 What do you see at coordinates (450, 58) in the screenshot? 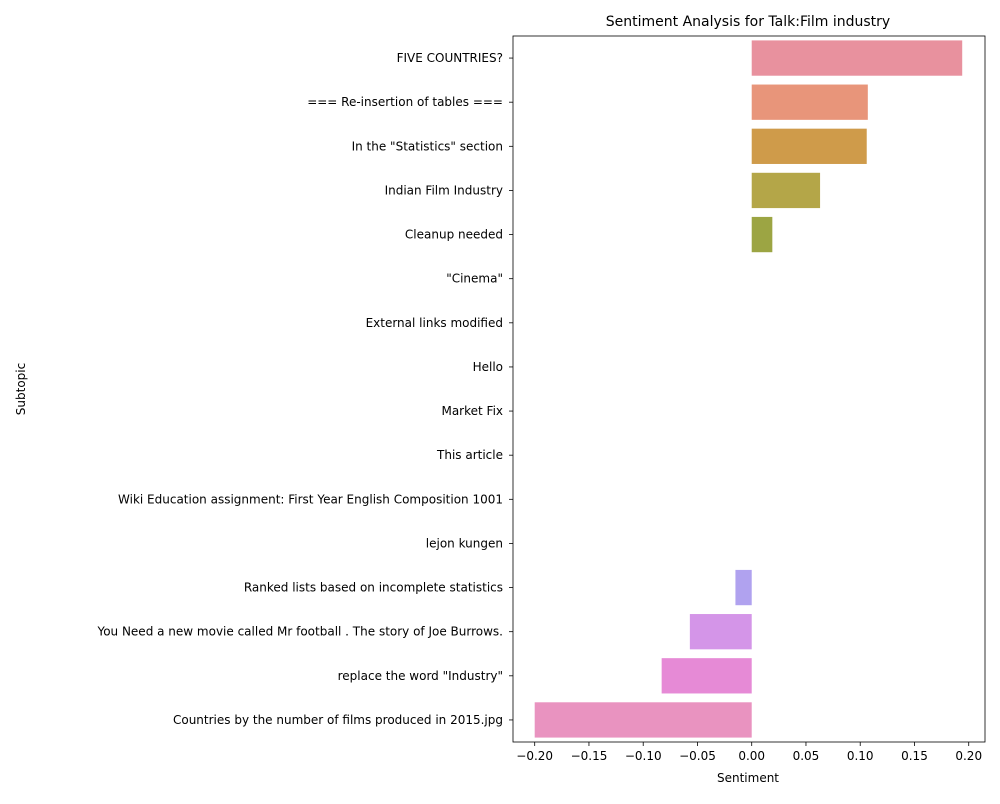
I see `y-tick-label: FIVE COUNTRIES?` at bounding box center [450, 58].